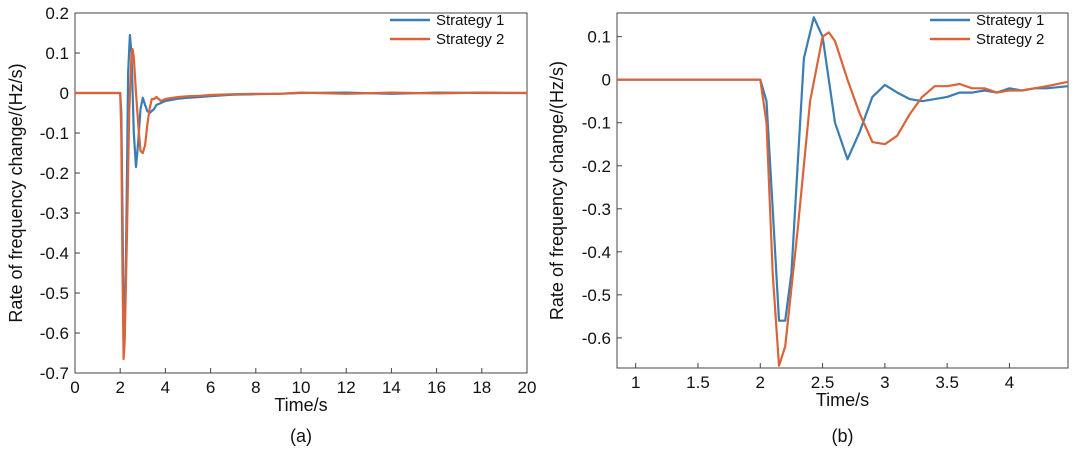 The height and width of the screenshot is (454, 1080). I want to click on x-tick-label: 12, so click(346, 387).